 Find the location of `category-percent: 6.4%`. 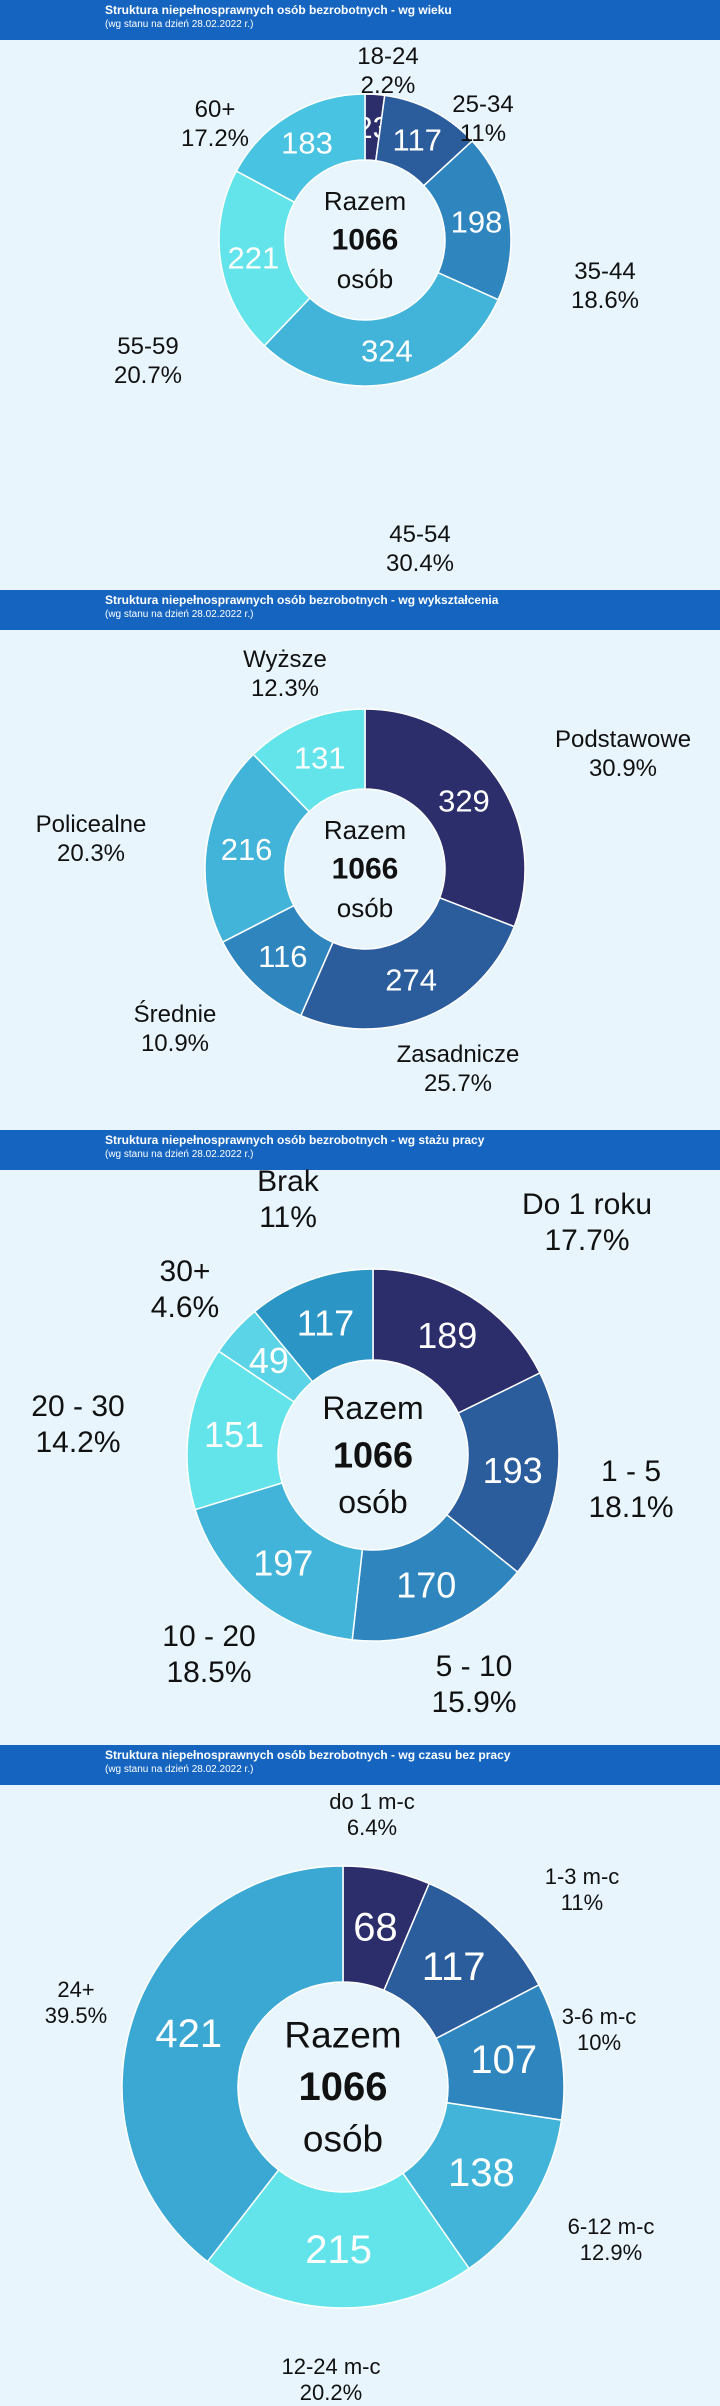

category-percent: 6.4% is located at coordinates (372, 1827).